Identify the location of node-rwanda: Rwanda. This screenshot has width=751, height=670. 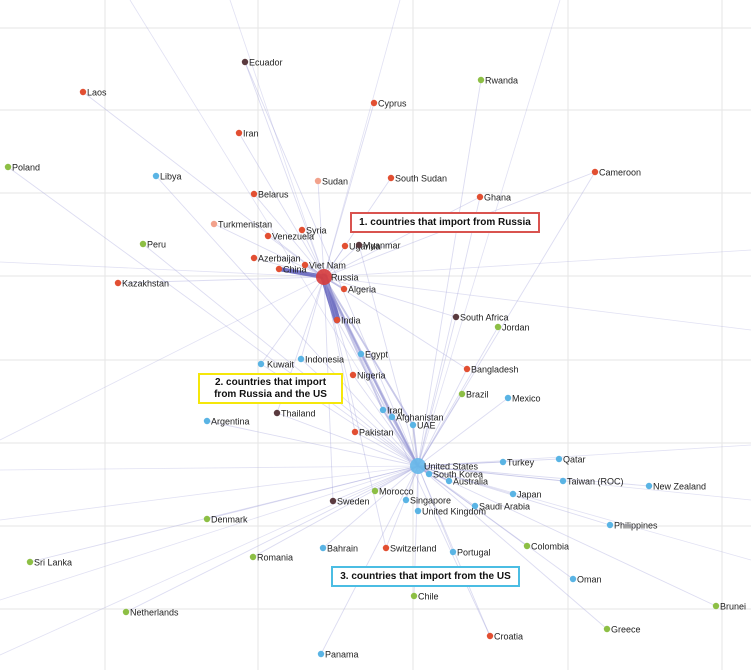
(497, 81).